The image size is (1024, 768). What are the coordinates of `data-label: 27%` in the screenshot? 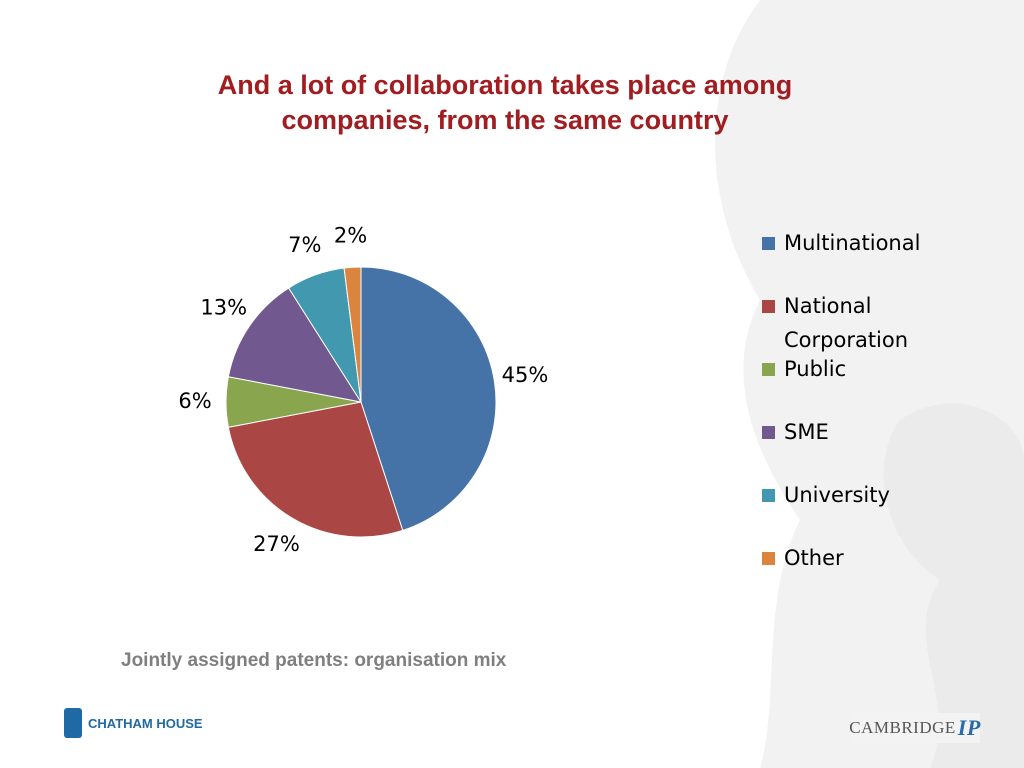 It's located at (276, 544).